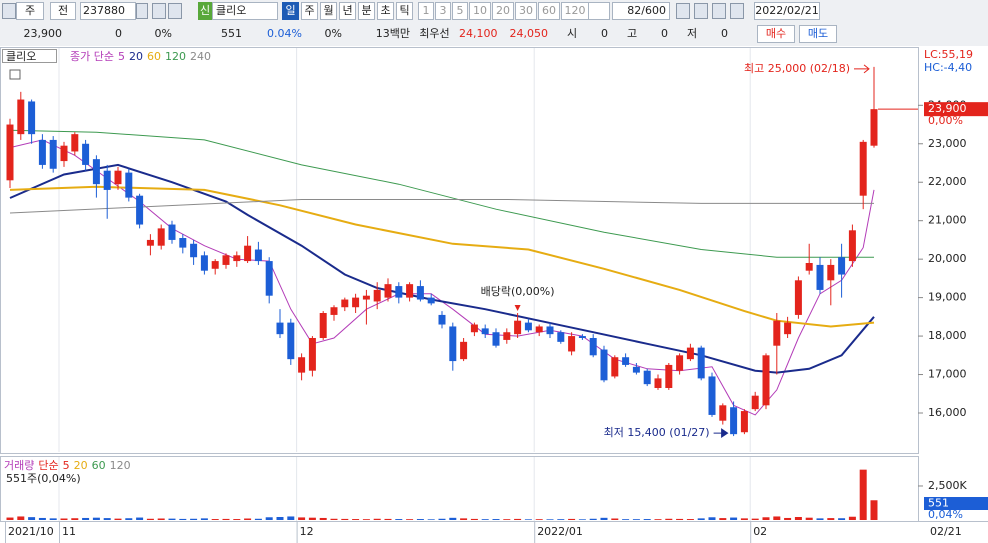 This screenshot has width=988, height=543. I want to click on y-tick-label: 17,000, so click(947, 374).